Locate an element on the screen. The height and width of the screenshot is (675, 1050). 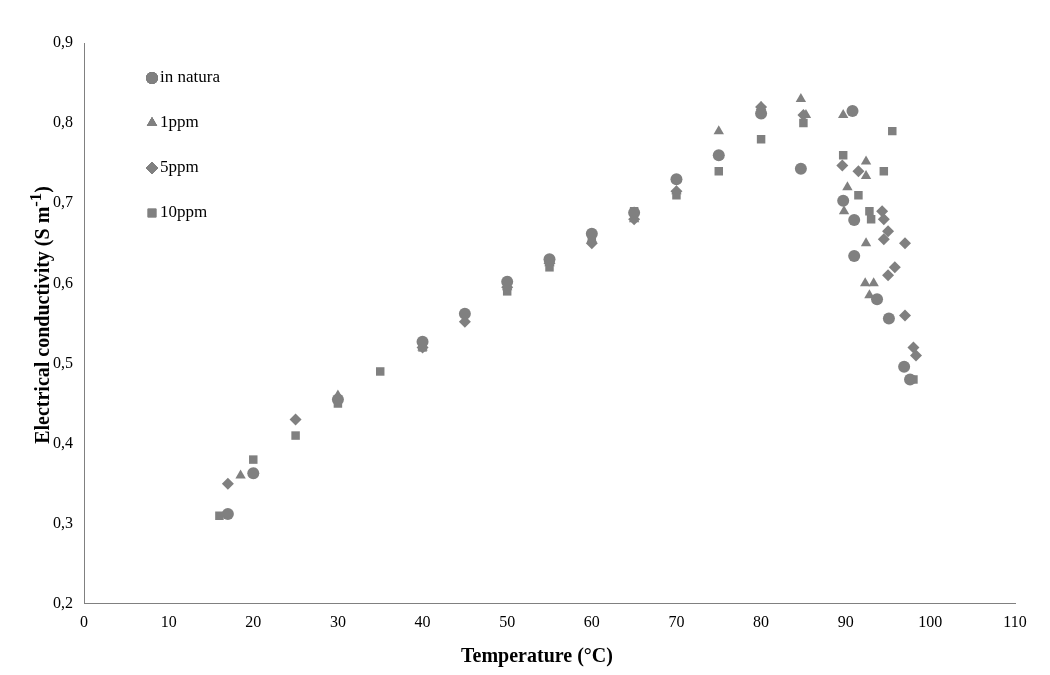
x-tick-label: 90 is located at coordinates (845, 621).